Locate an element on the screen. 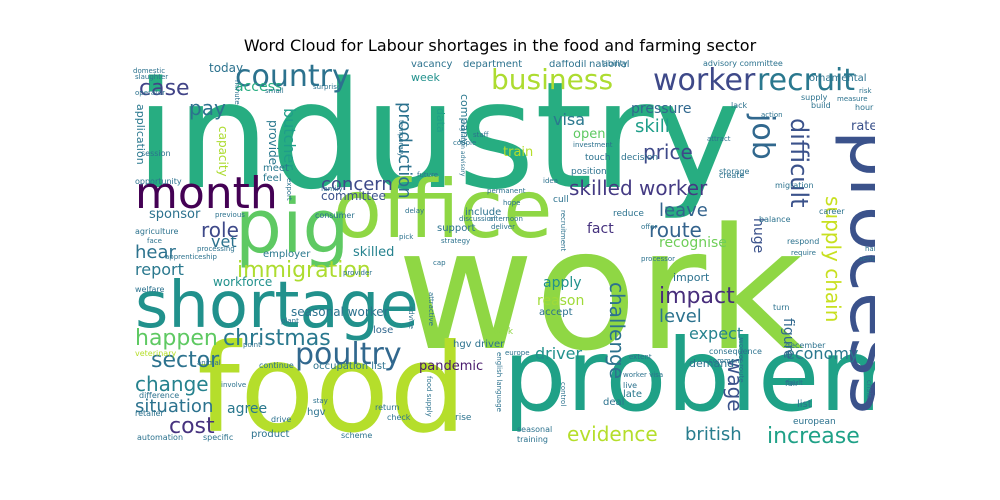  word-access: access is located at coordinates (259, 87).